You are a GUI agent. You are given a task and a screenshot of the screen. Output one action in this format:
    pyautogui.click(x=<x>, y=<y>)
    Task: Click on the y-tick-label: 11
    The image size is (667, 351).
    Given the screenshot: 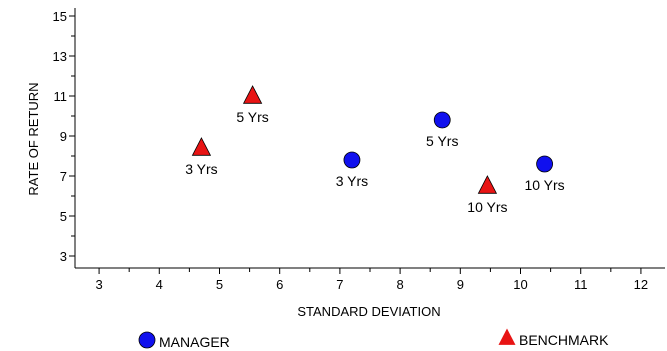 What is the action you would take?
    pyautogui.click(x=61, y=96)
    